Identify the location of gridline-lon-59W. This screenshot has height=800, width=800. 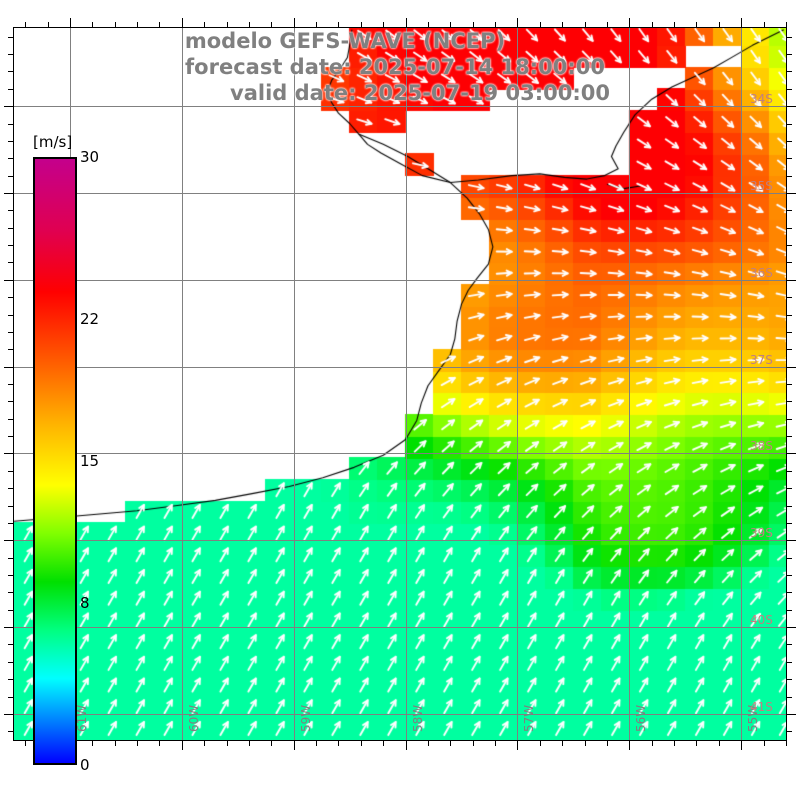
(294, 384).